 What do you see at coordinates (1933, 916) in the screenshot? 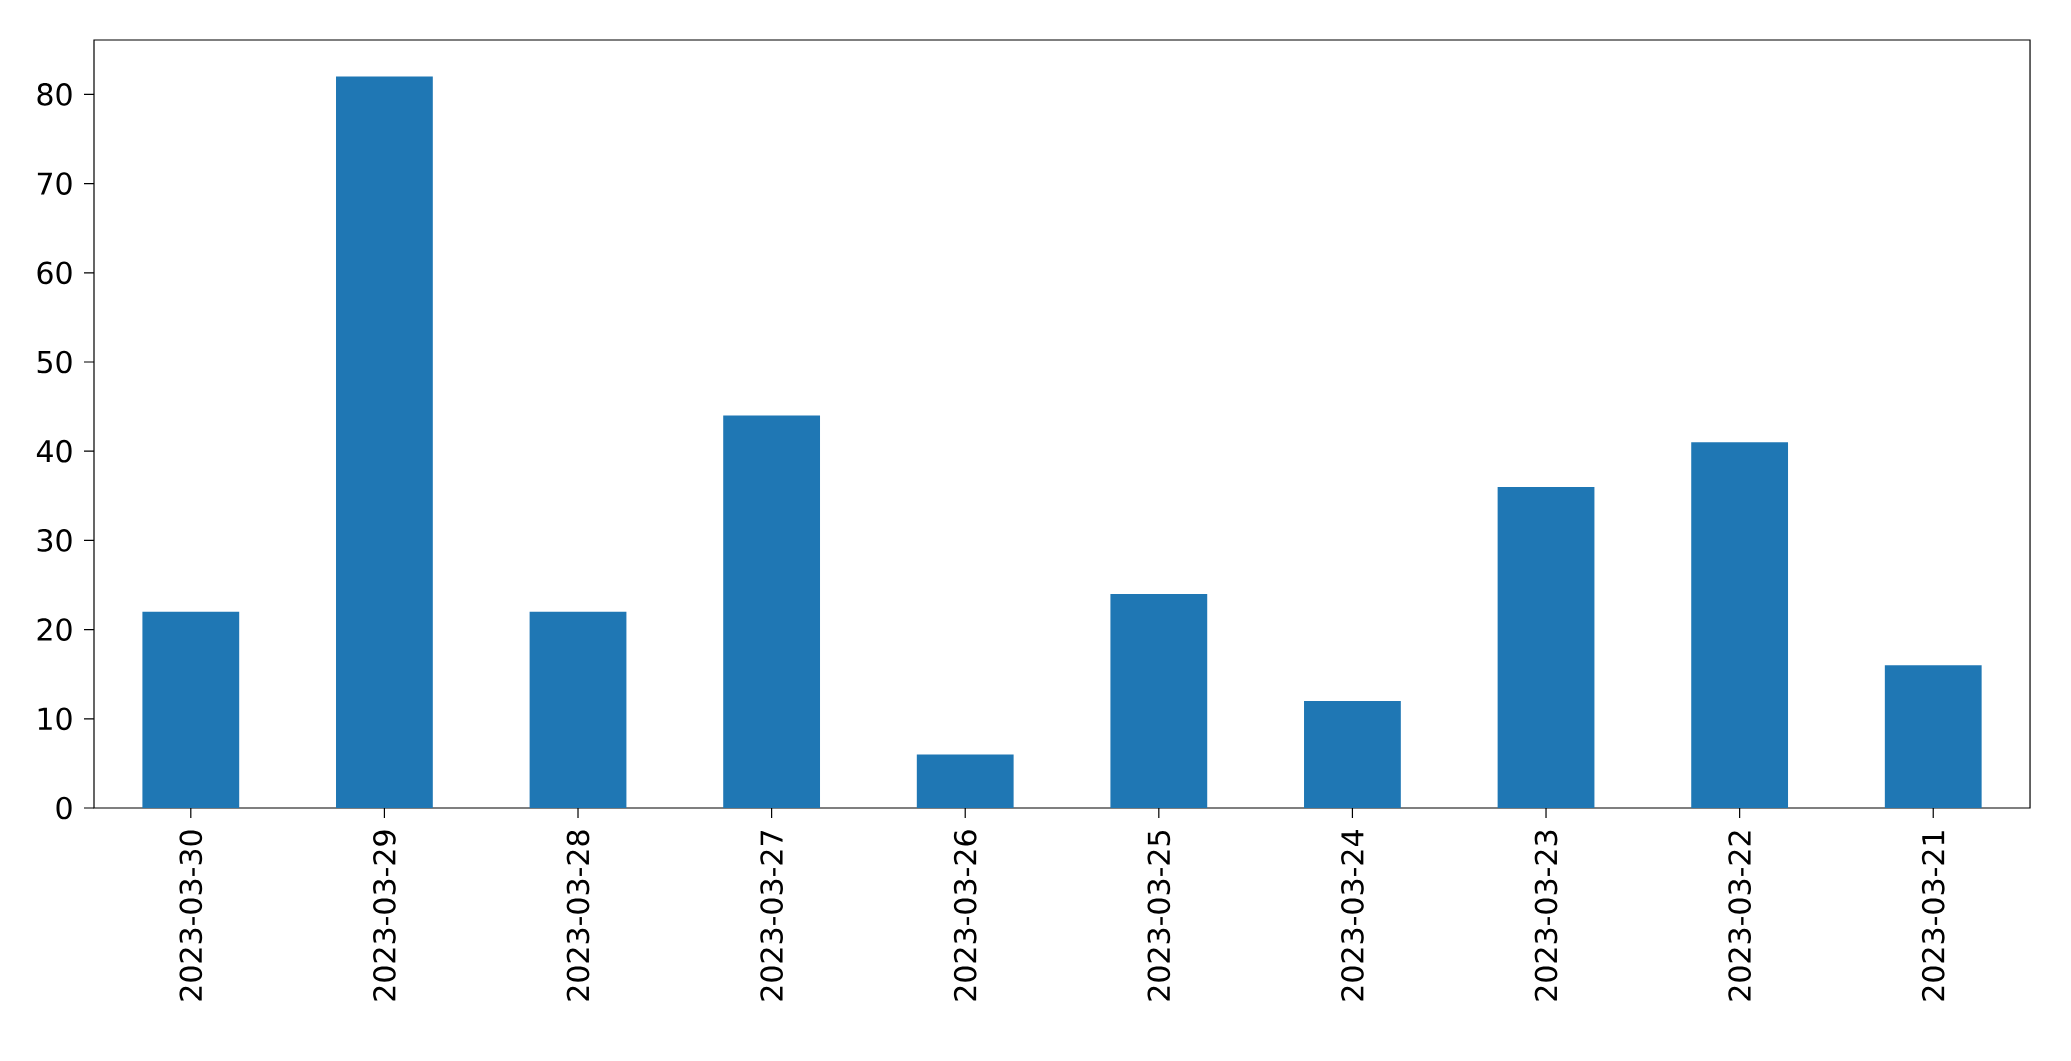
I see `x-tick-label: 2023-03-21` at bounding box center [1933, 916].